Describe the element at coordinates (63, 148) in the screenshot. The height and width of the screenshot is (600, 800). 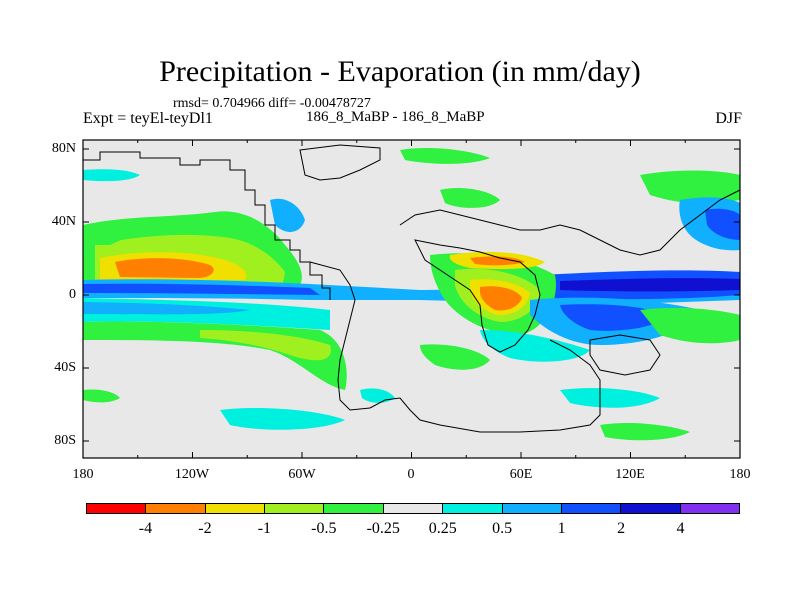
I see `lat-tick-label: 80N` at that location.